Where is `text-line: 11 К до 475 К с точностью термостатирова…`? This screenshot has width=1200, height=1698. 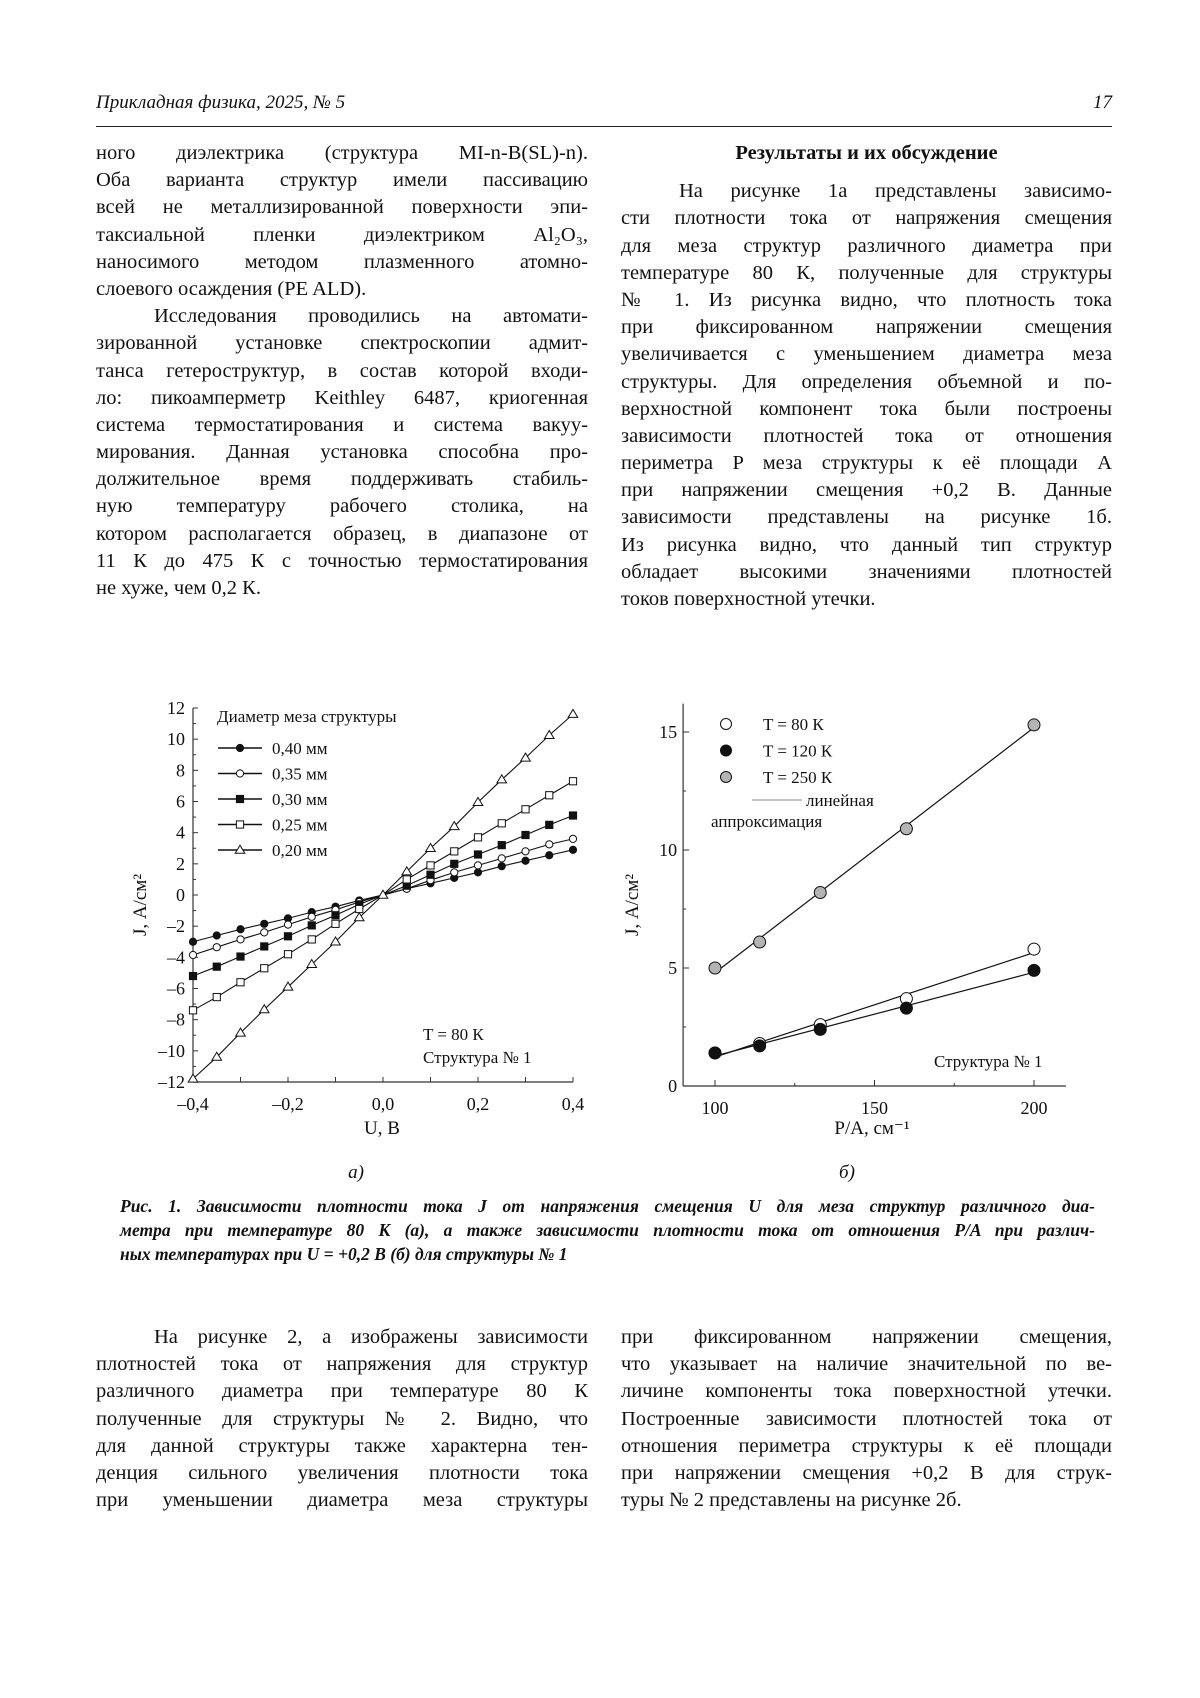 text-line: 11 К до 475 К с точностью термостатирова… is located at coordinates (342, 561).